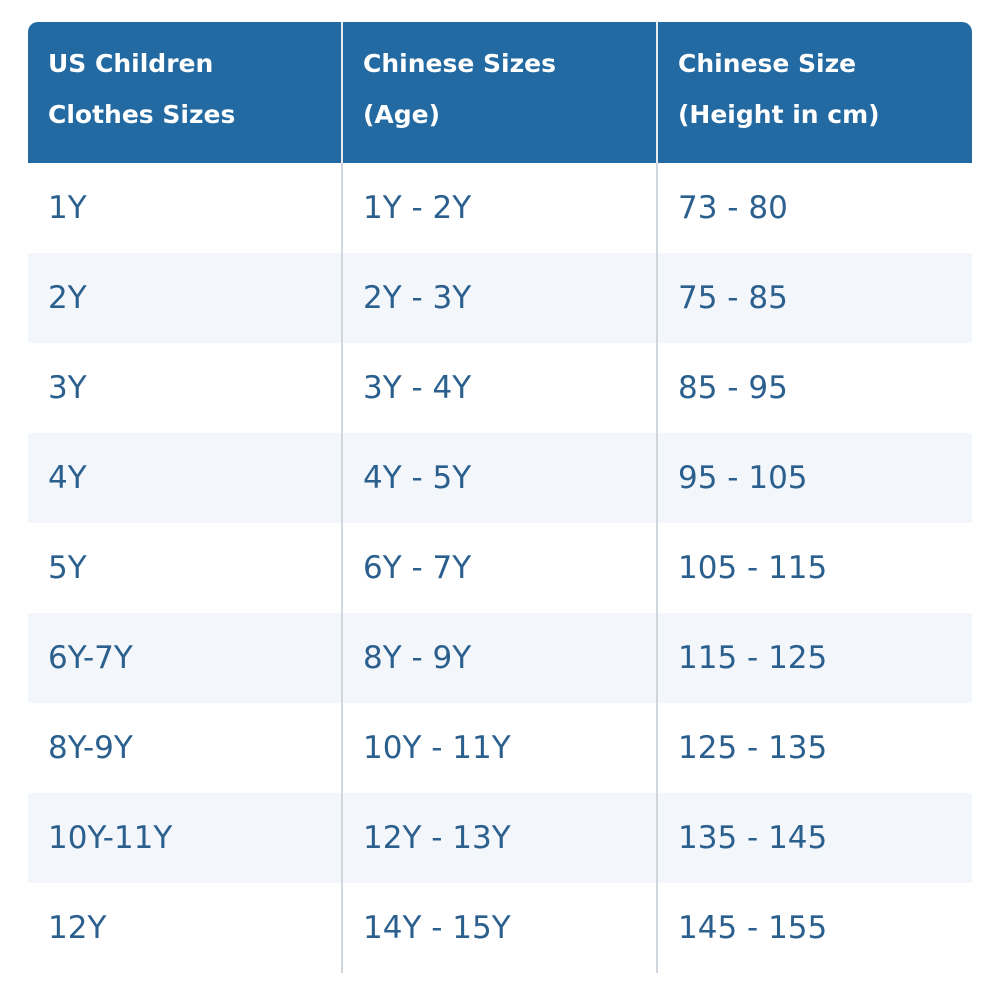  I want to click on cell-us-size: 2Y, so click(185, 298).